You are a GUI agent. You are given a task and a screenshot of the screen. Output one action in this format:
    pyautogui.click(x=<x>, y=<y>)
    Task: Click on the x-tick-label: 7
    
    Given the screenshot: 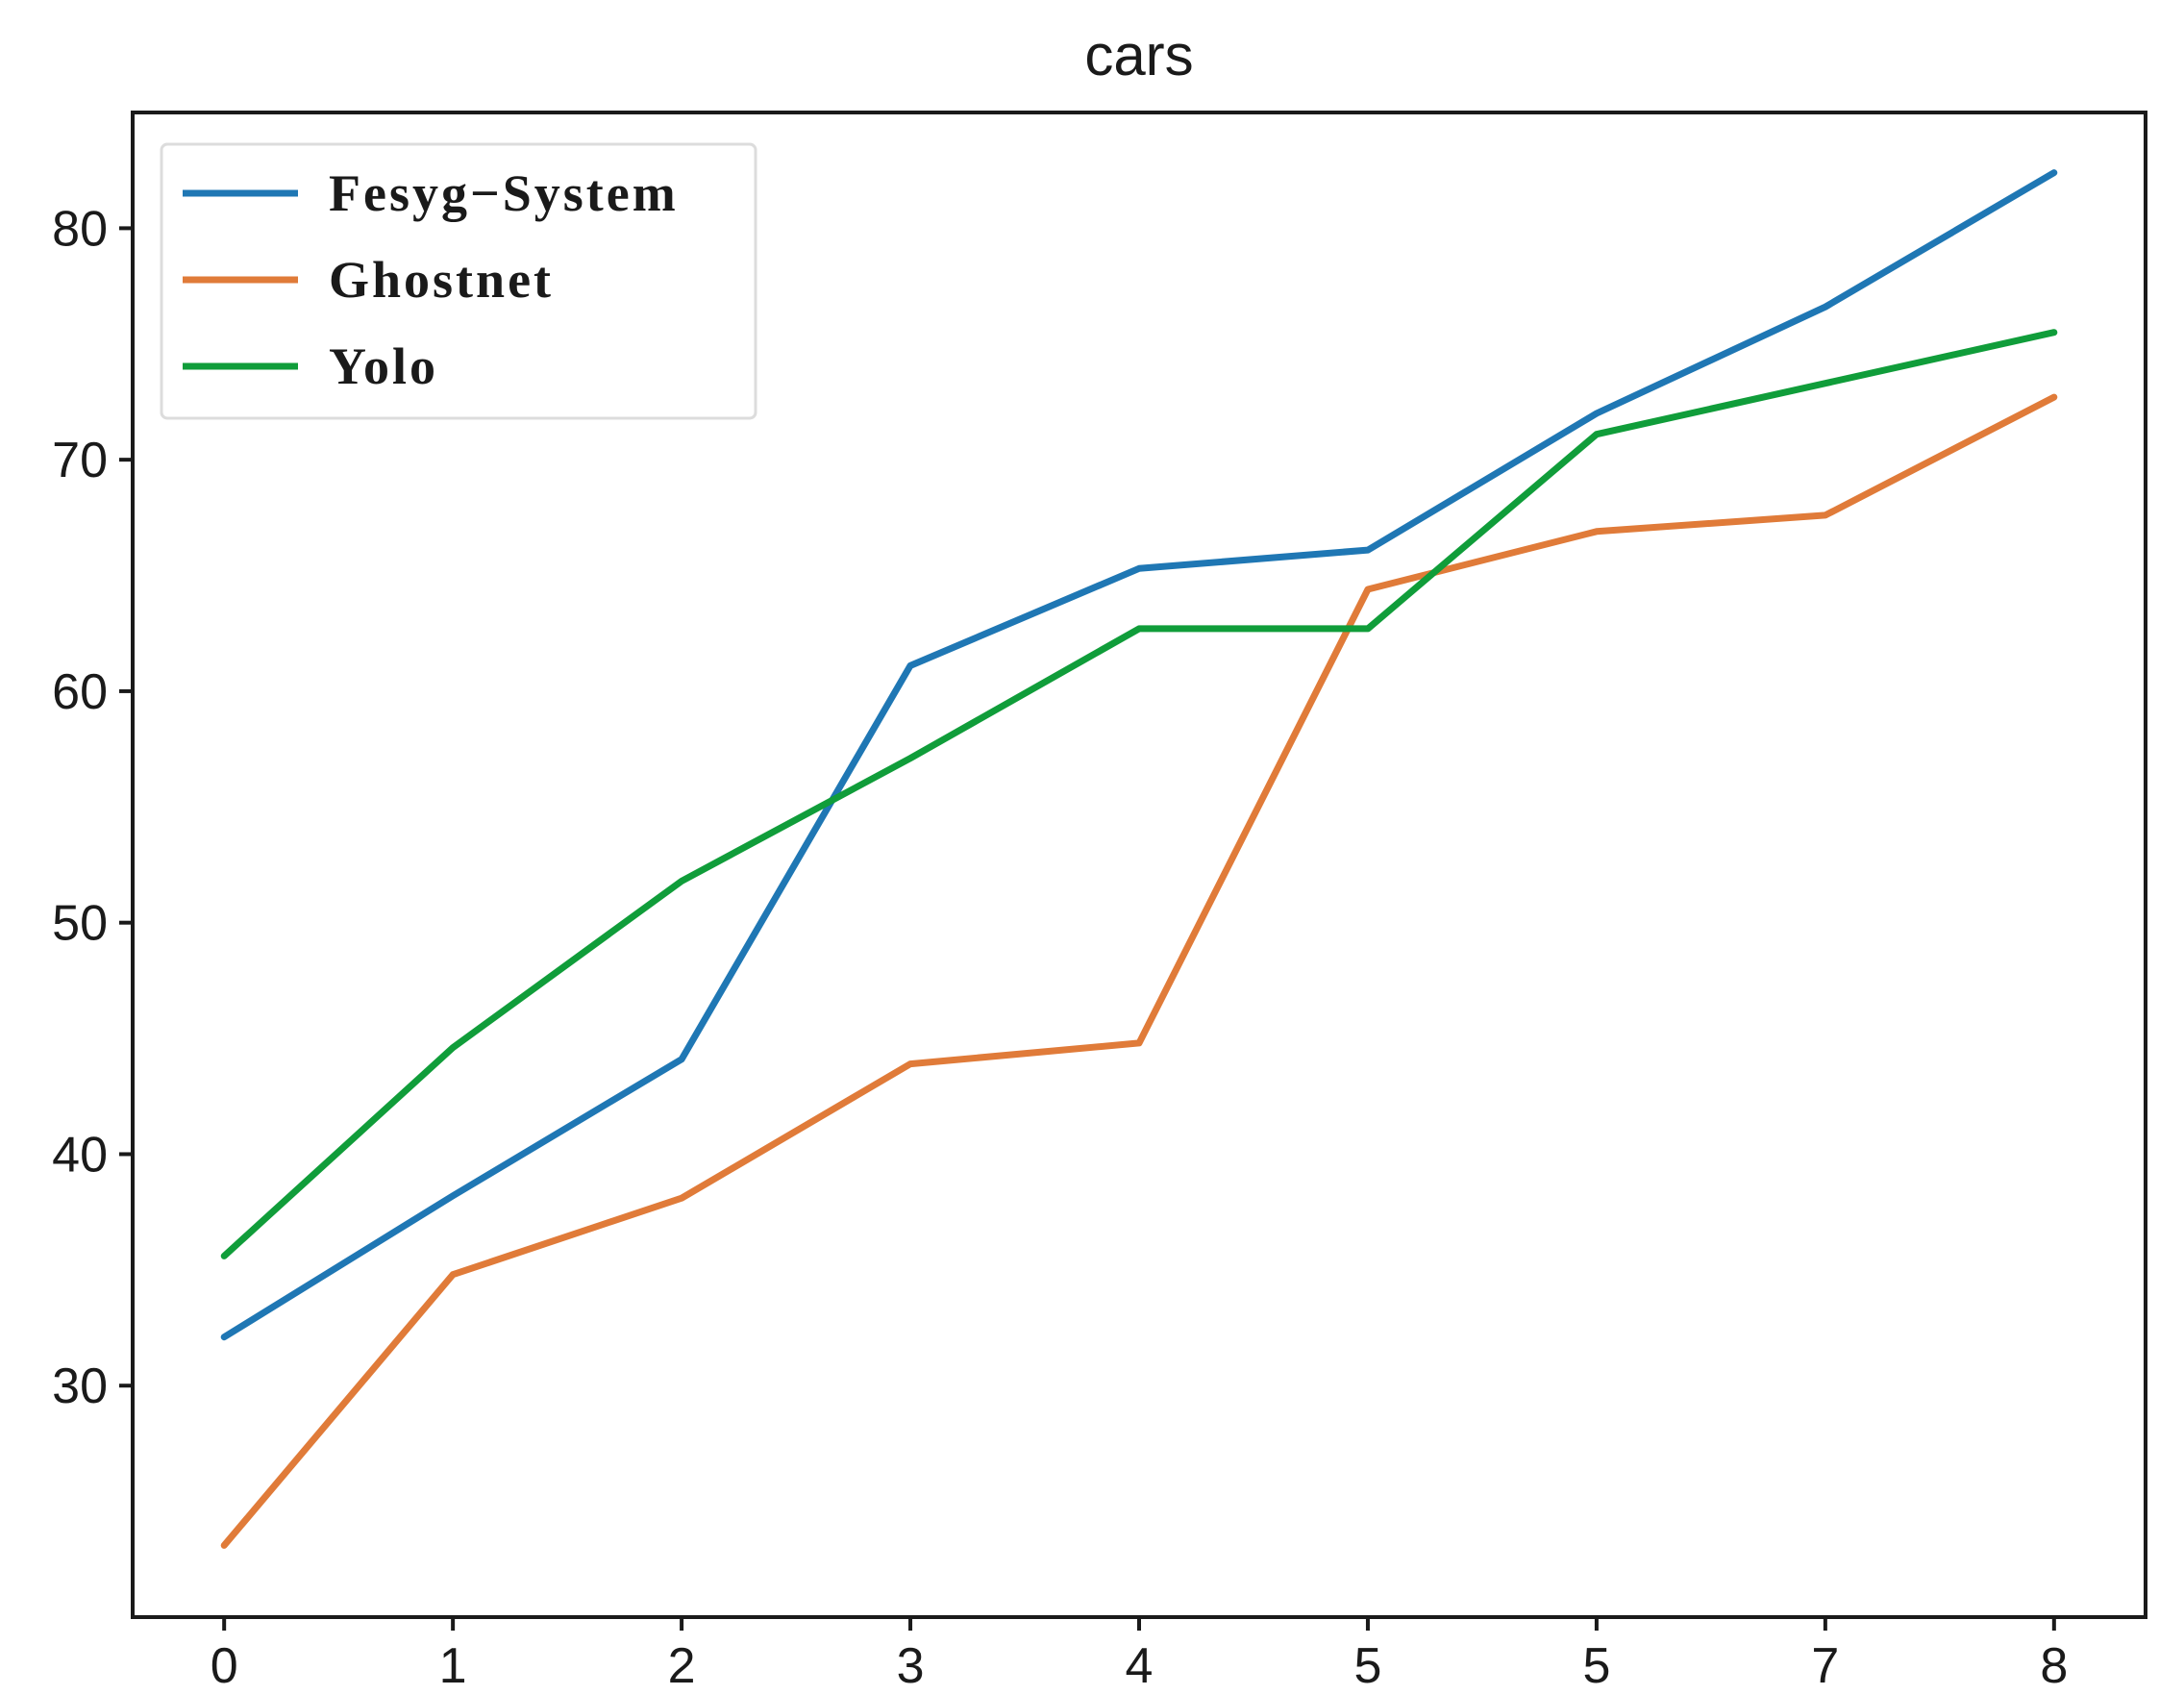 What is the action you would take?
    pyautogui.click(x=1825, y=1666)
    